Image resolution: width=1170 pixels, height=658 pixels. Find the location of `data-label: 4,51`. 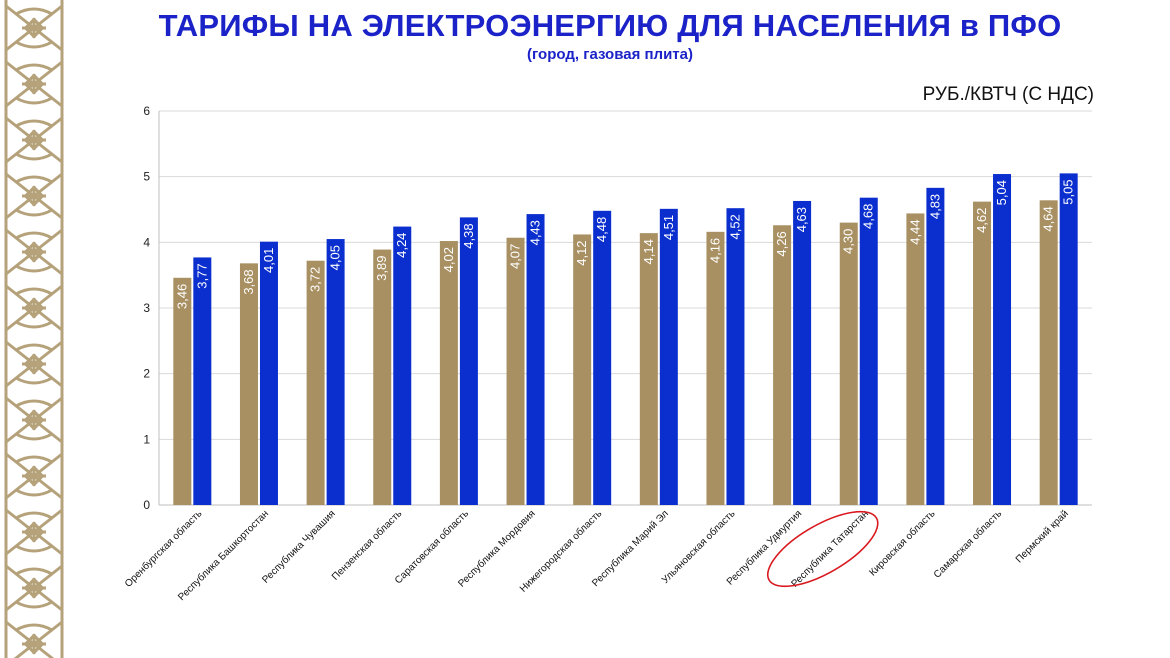

data-label: 4,51 is located at coordinates (668, 227).